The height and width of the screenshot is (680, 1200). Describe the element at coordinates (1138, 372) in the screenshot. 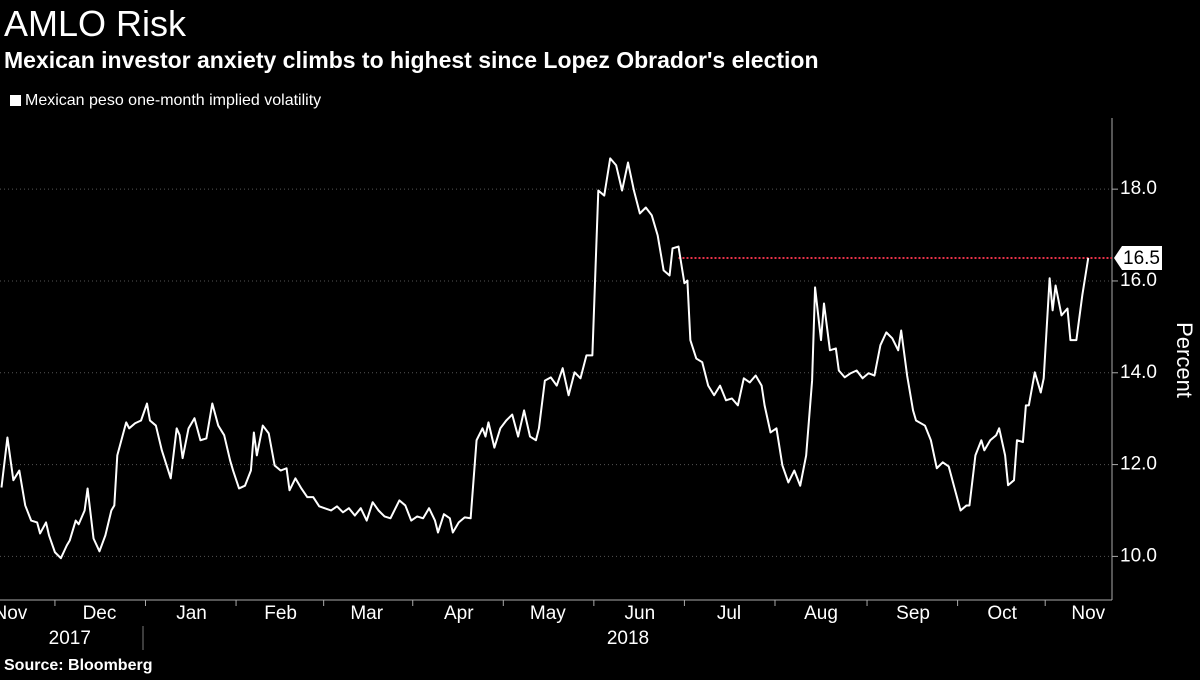

I see `y-tick-label: 14.0` at that location.